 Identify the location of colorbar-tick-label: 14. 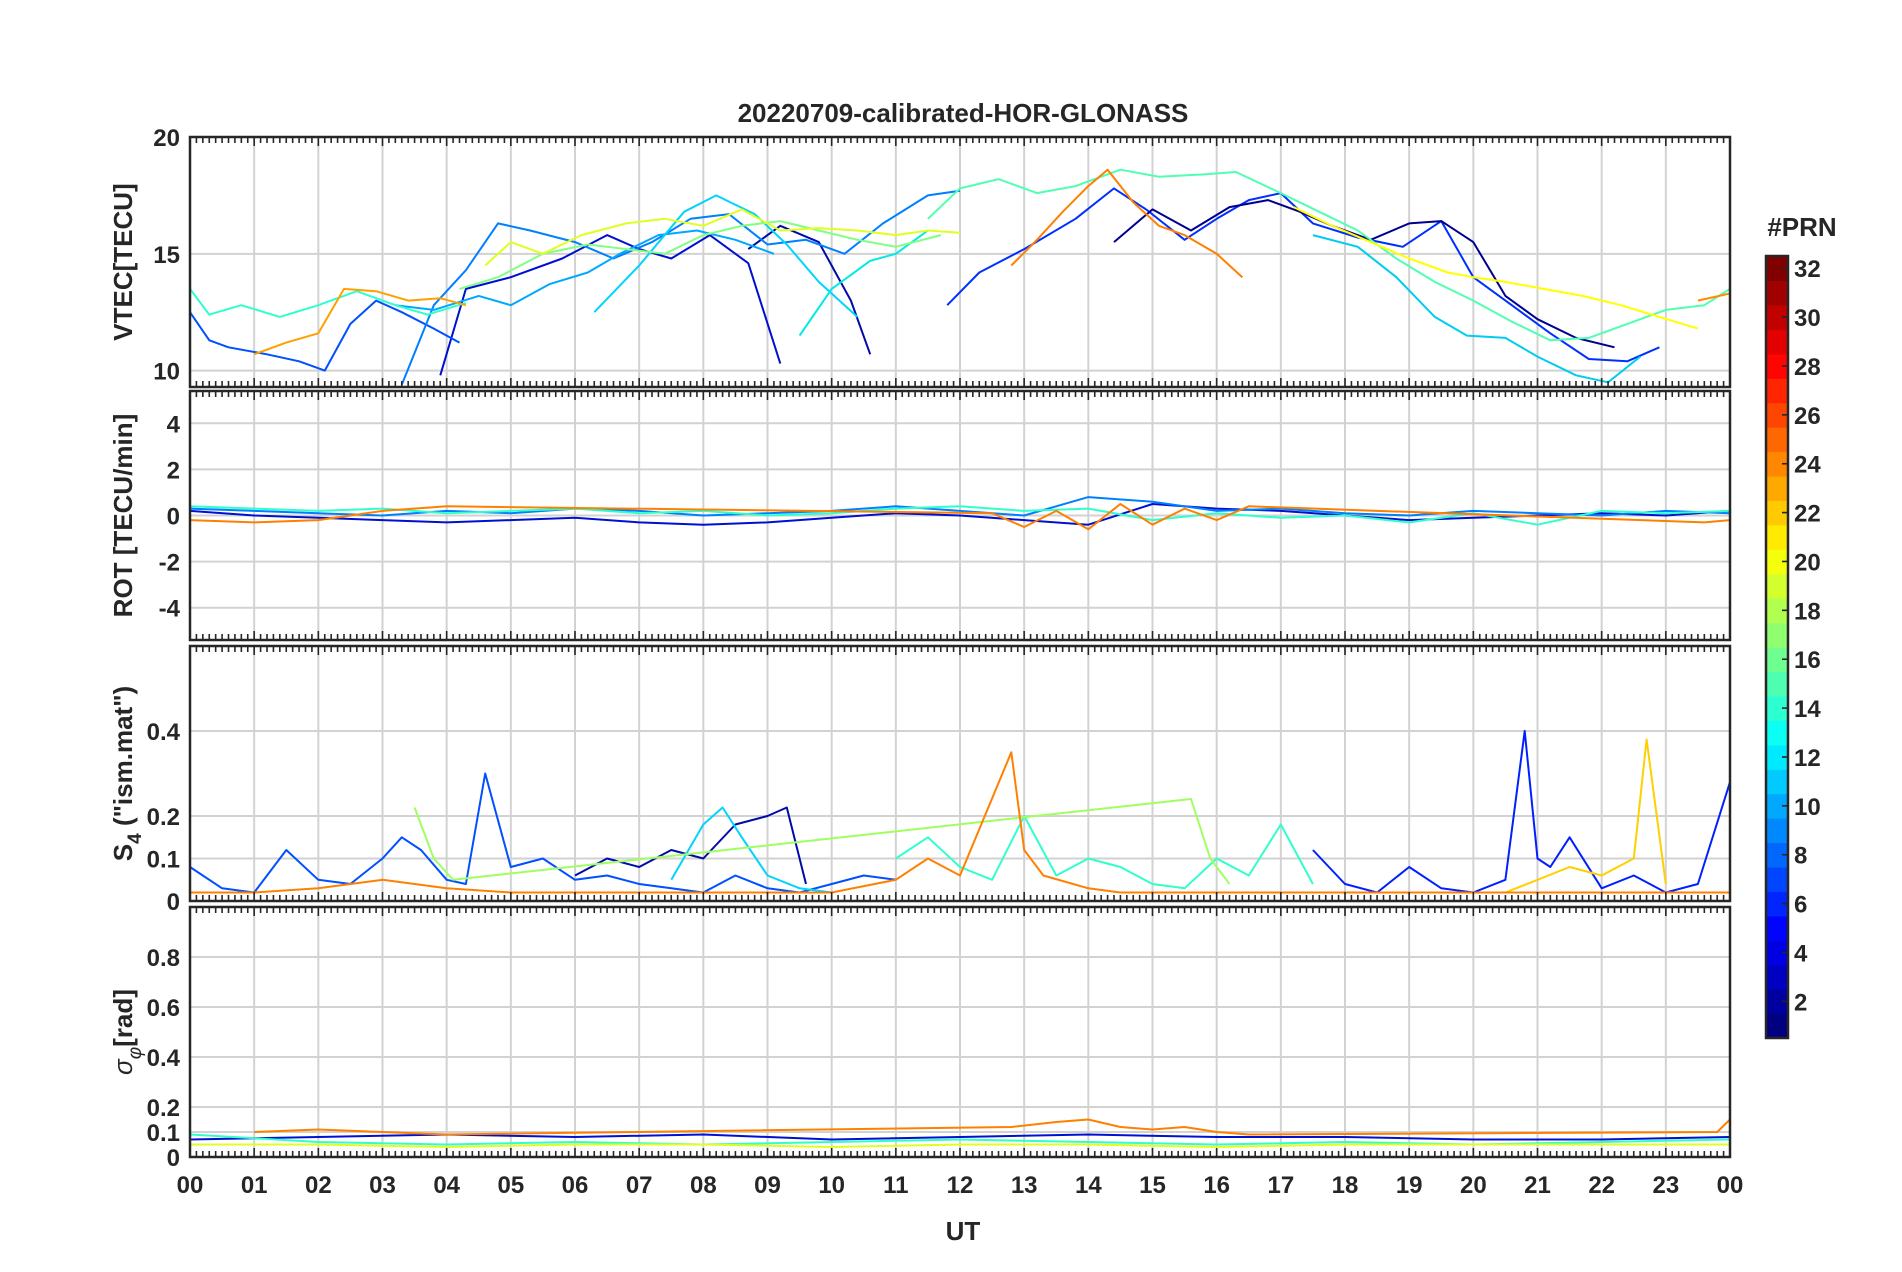
(1807, 709).